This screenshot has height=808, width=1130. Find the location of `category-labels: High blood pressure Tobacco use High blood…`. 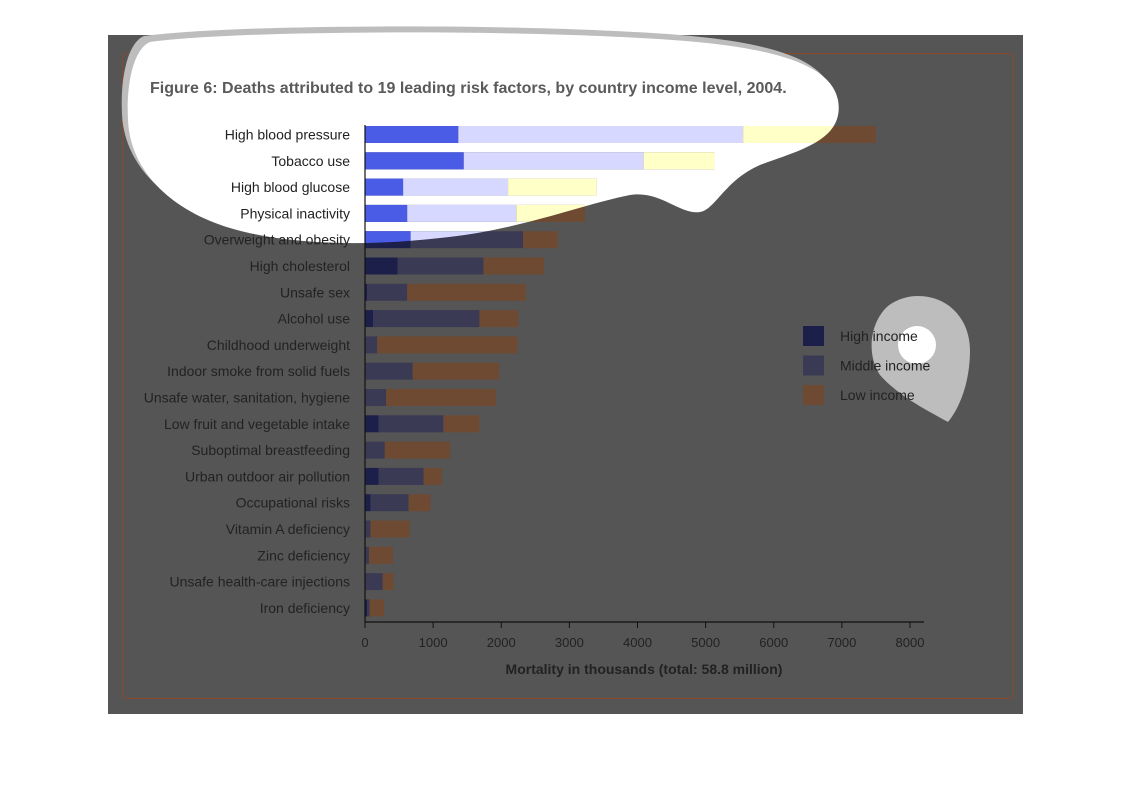

category-labels: High blood pressure Tobacco use High blood… is located at coordinates (247, 371).